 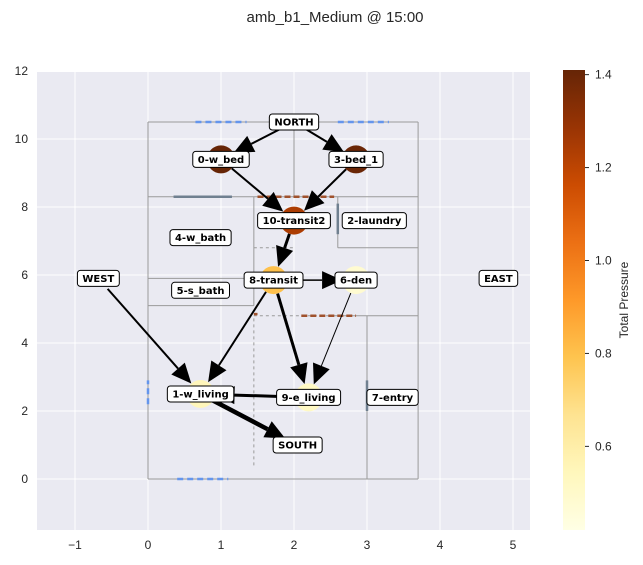 I want to click on colorbar-tick-label: 0.8, so click(x=603, y=353).